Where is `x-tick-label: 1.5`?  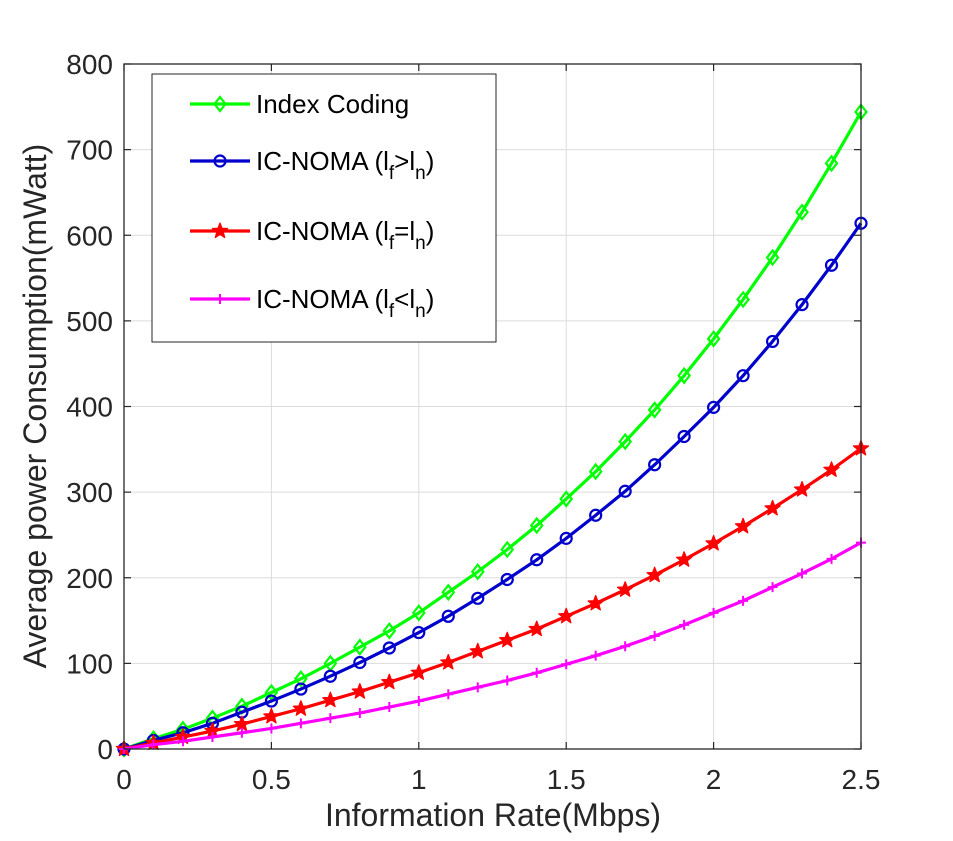 x-tick-label: 1.5 is located at coordinates (566, 779).